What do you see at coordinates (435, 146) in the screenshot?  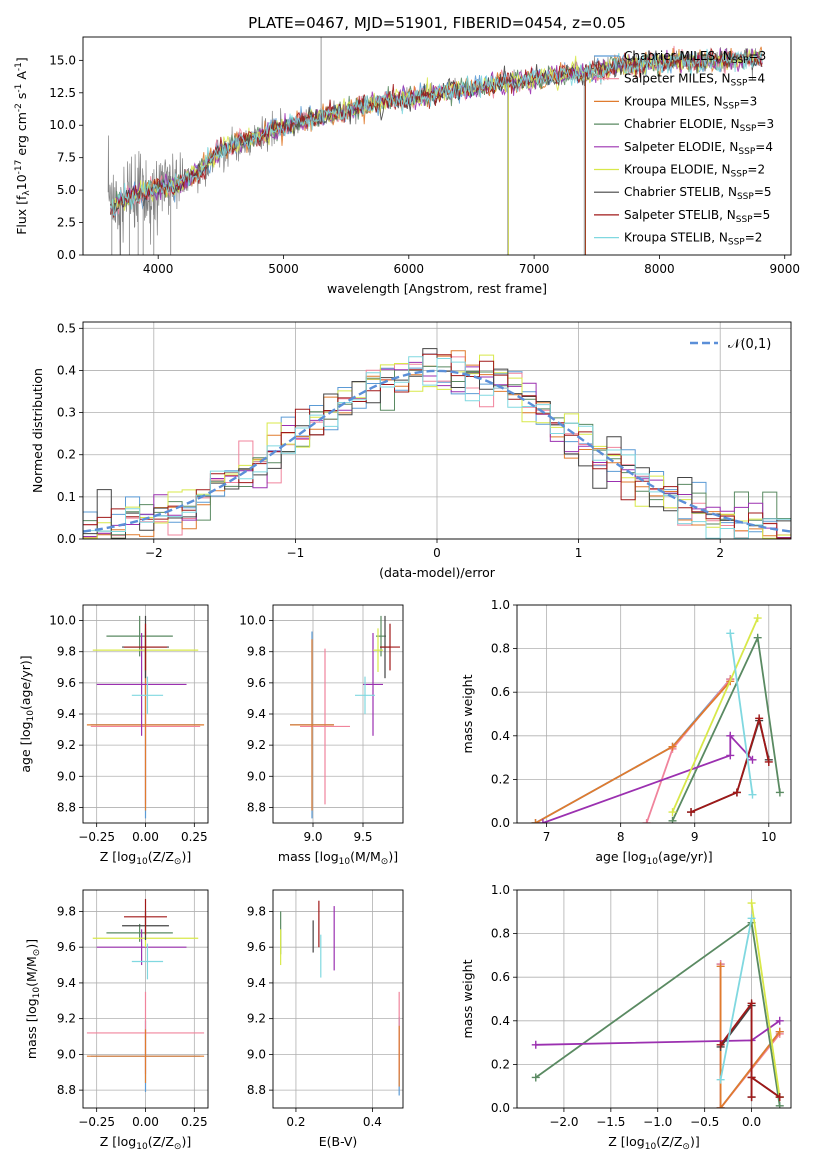 I see `spectrum-data` at bounding box center [435, 146].